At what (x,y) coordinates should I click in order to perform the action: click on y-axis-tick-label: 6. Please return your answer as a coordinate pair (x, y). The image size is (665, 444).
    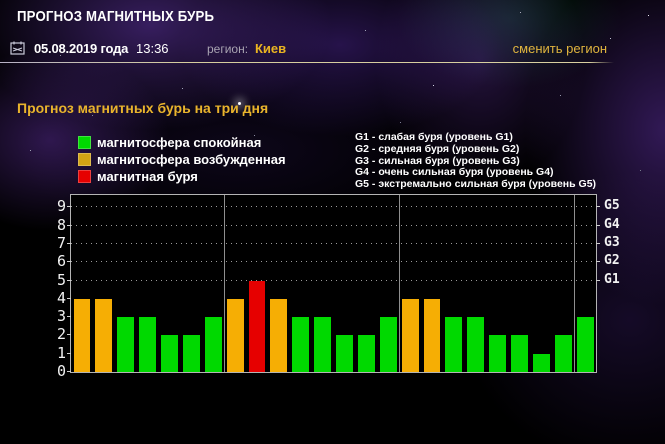
    Looking at the image, I should click on (61, 261).